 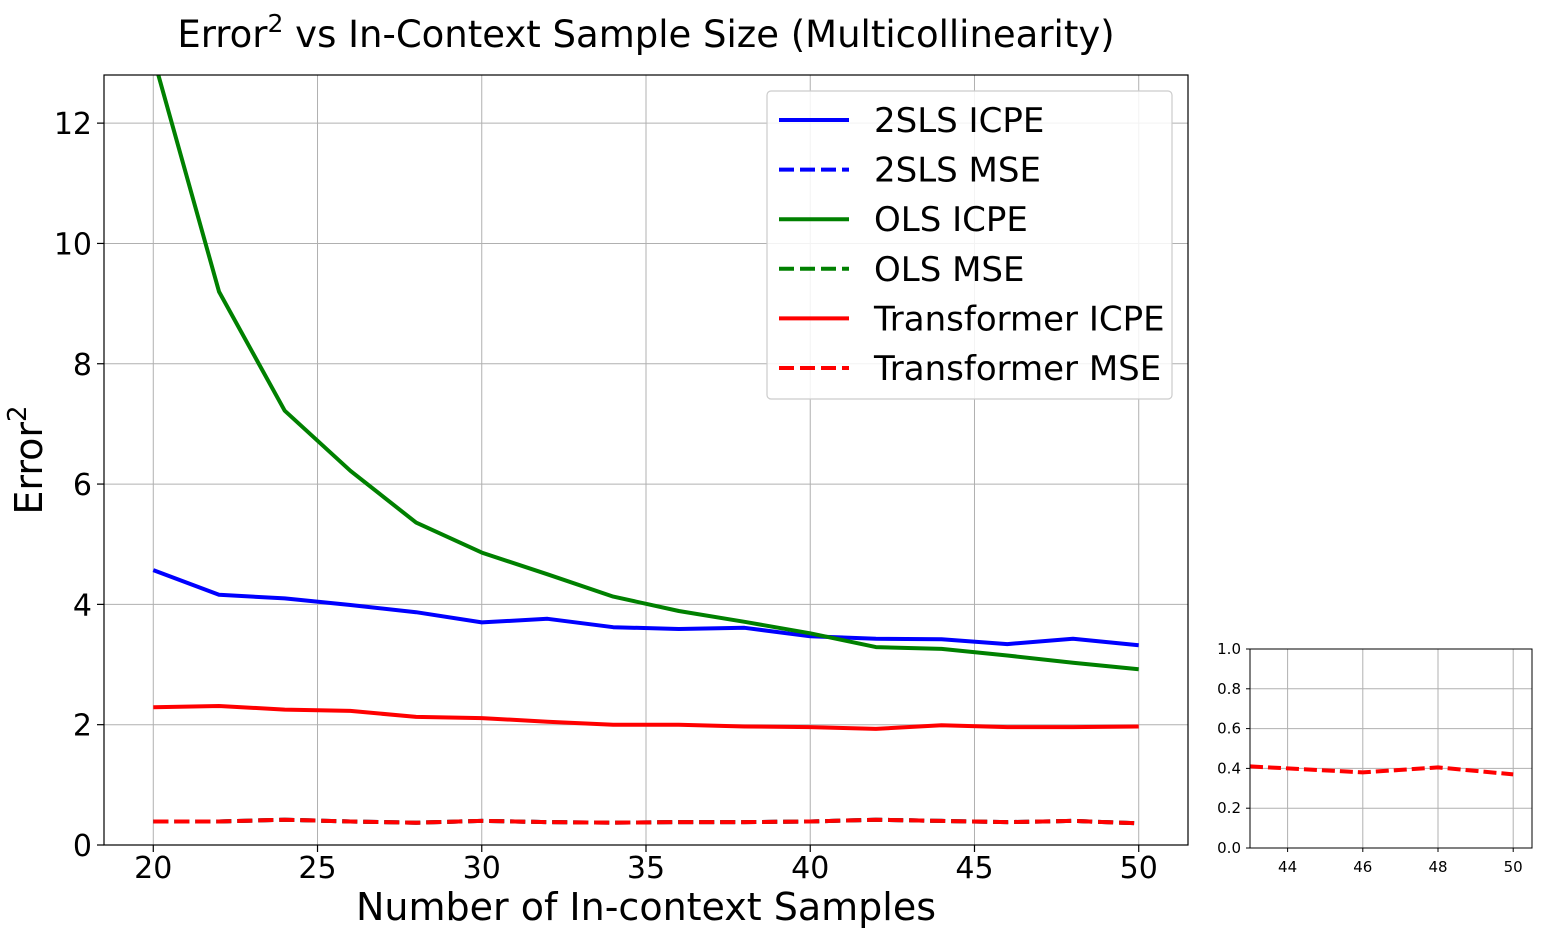 I want to click on main-x-tick-label: 45, so click(x=974, y=868).